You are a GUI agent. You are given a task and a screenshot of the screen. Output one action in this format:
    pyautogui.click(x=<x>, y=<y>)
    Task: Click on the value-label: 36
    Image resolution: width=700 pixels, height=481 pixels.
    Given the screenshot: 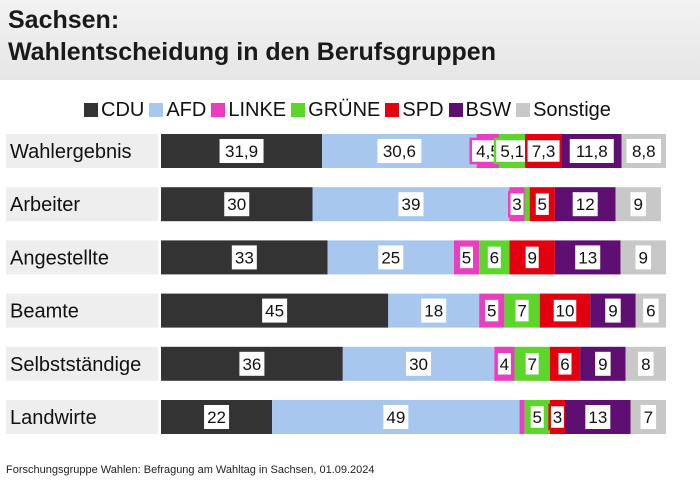 What is the action you would take?
    pyautogui.click(x=251, y=364)
    